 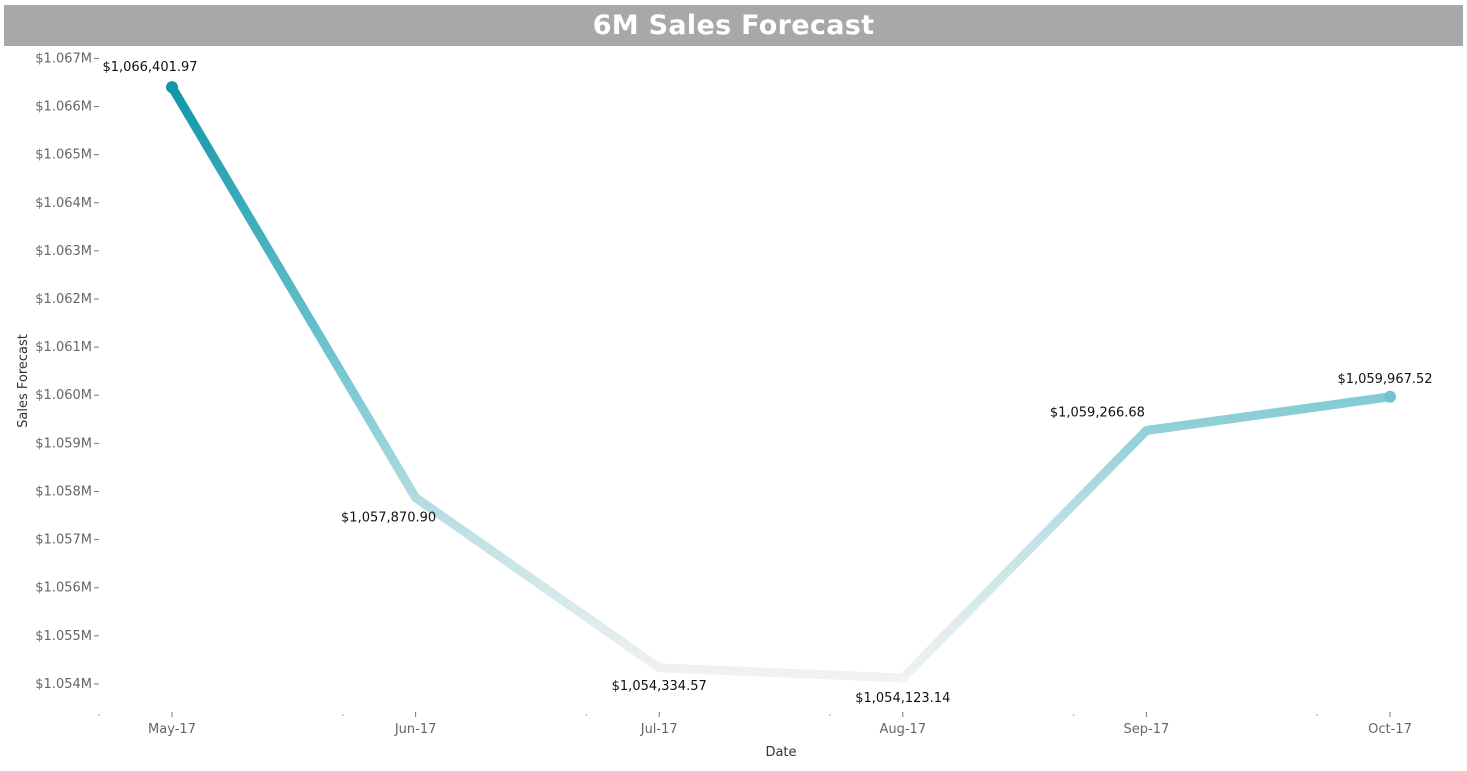 I want to click on chart-title: 6M Sales Forecast, so click(x=733, y=25).